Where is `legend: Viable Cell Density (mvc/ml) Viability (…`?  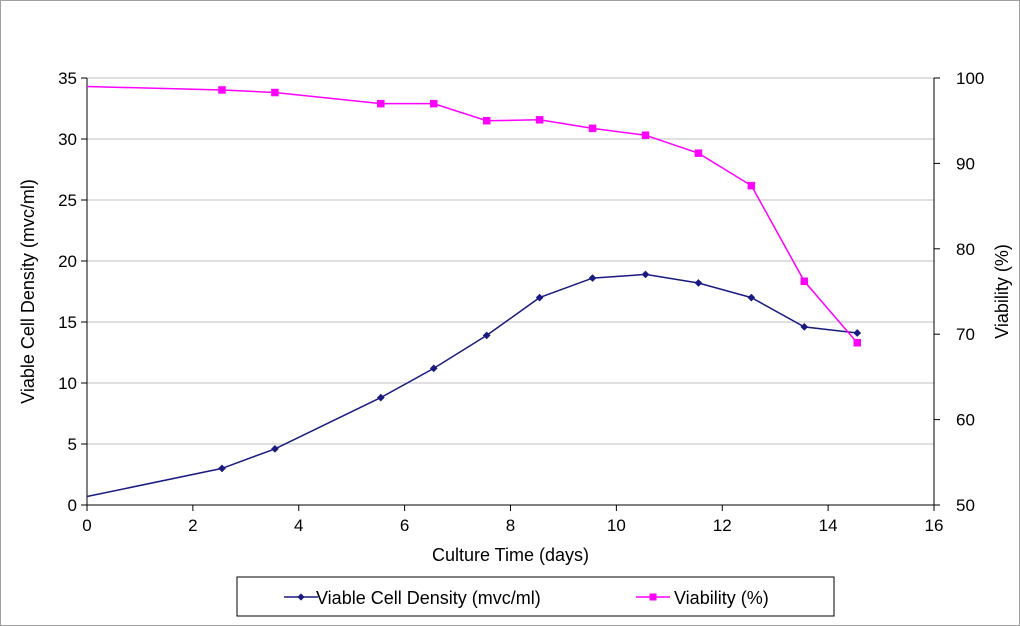 legend: Viable Cell Density (mvc/ml) Viability (… is located at coordinates (535, 596).